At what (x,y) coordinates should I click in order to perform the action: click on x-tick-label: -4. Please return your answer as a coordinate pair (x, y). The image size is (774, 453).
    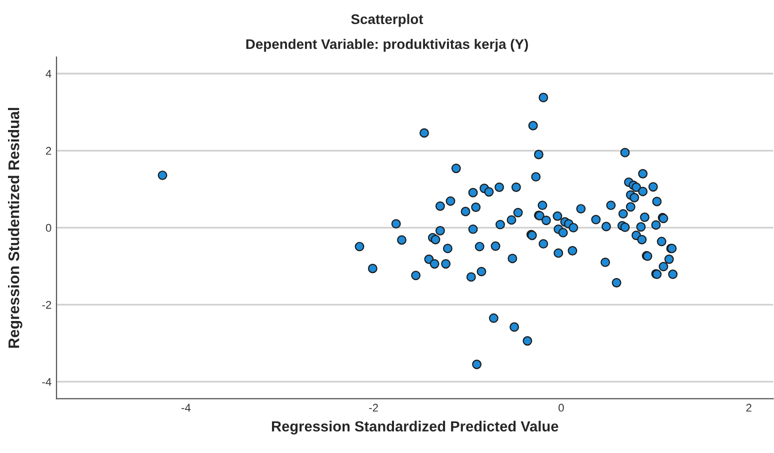
    Looking at the image, I should click on (186, 408).